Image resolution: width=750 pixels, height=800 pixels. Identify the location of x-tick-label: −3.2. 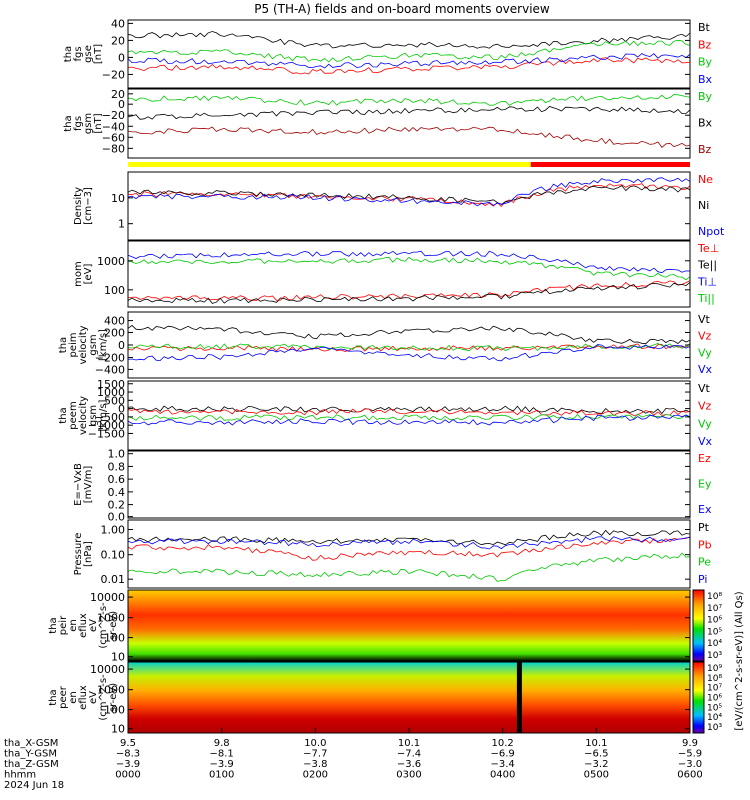
(596, 764).